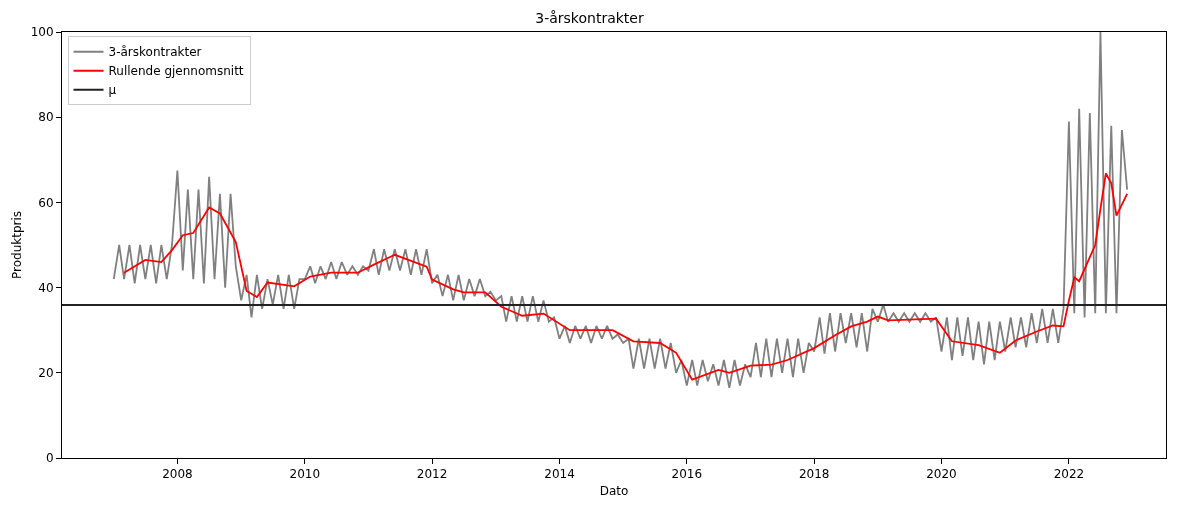 This screenshot has width=1179, height=508. I want to click on x-tick-label: 2014, so click(559, 474).